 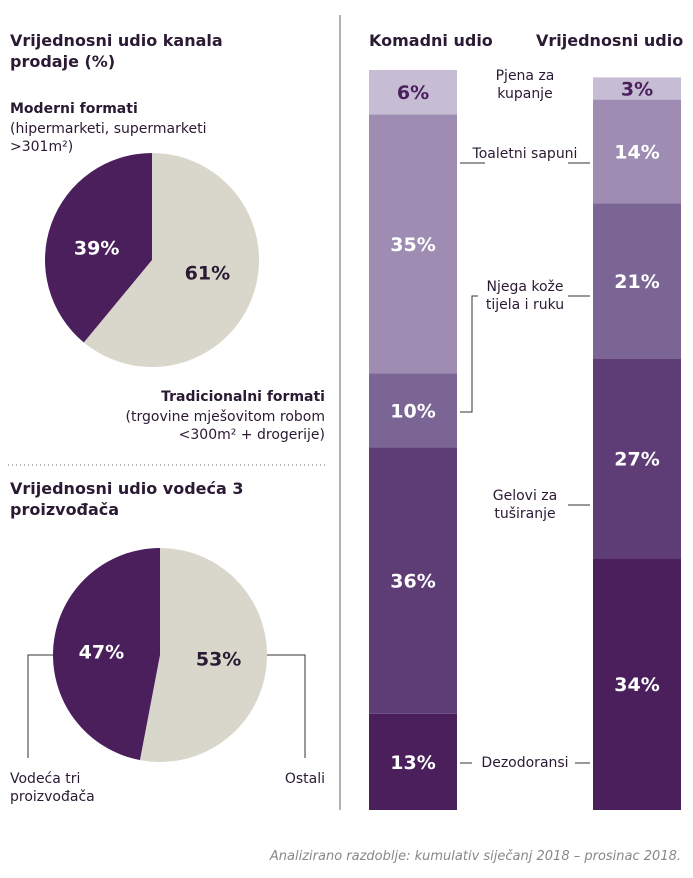 What do you see at coordinates (525, 154) in the screenshot?
I see `legend-label: Toaletni sapuni` at bounding box center [525, 154].